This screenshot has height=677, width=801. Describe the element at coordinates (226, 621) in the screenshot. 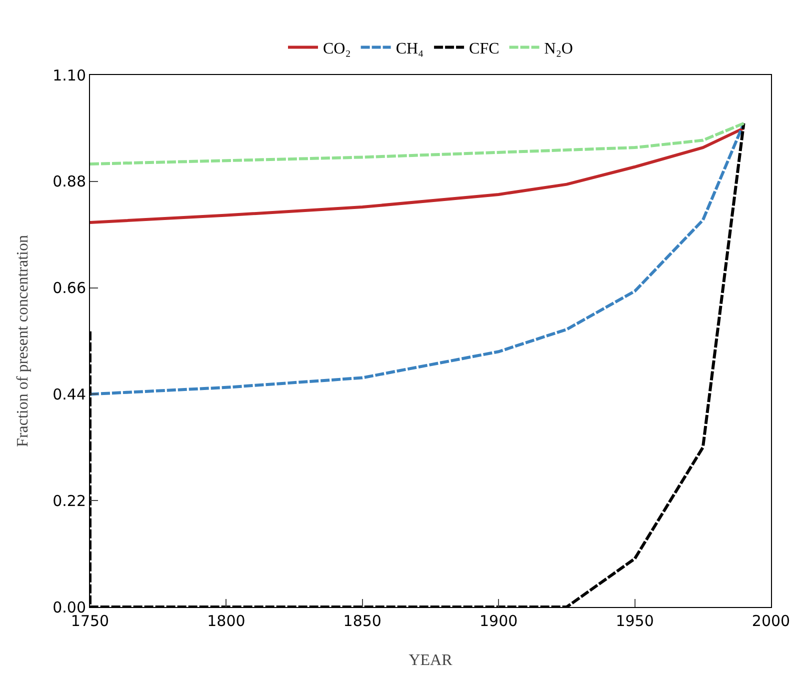

I see `x-tick-label: 1800` at that location.